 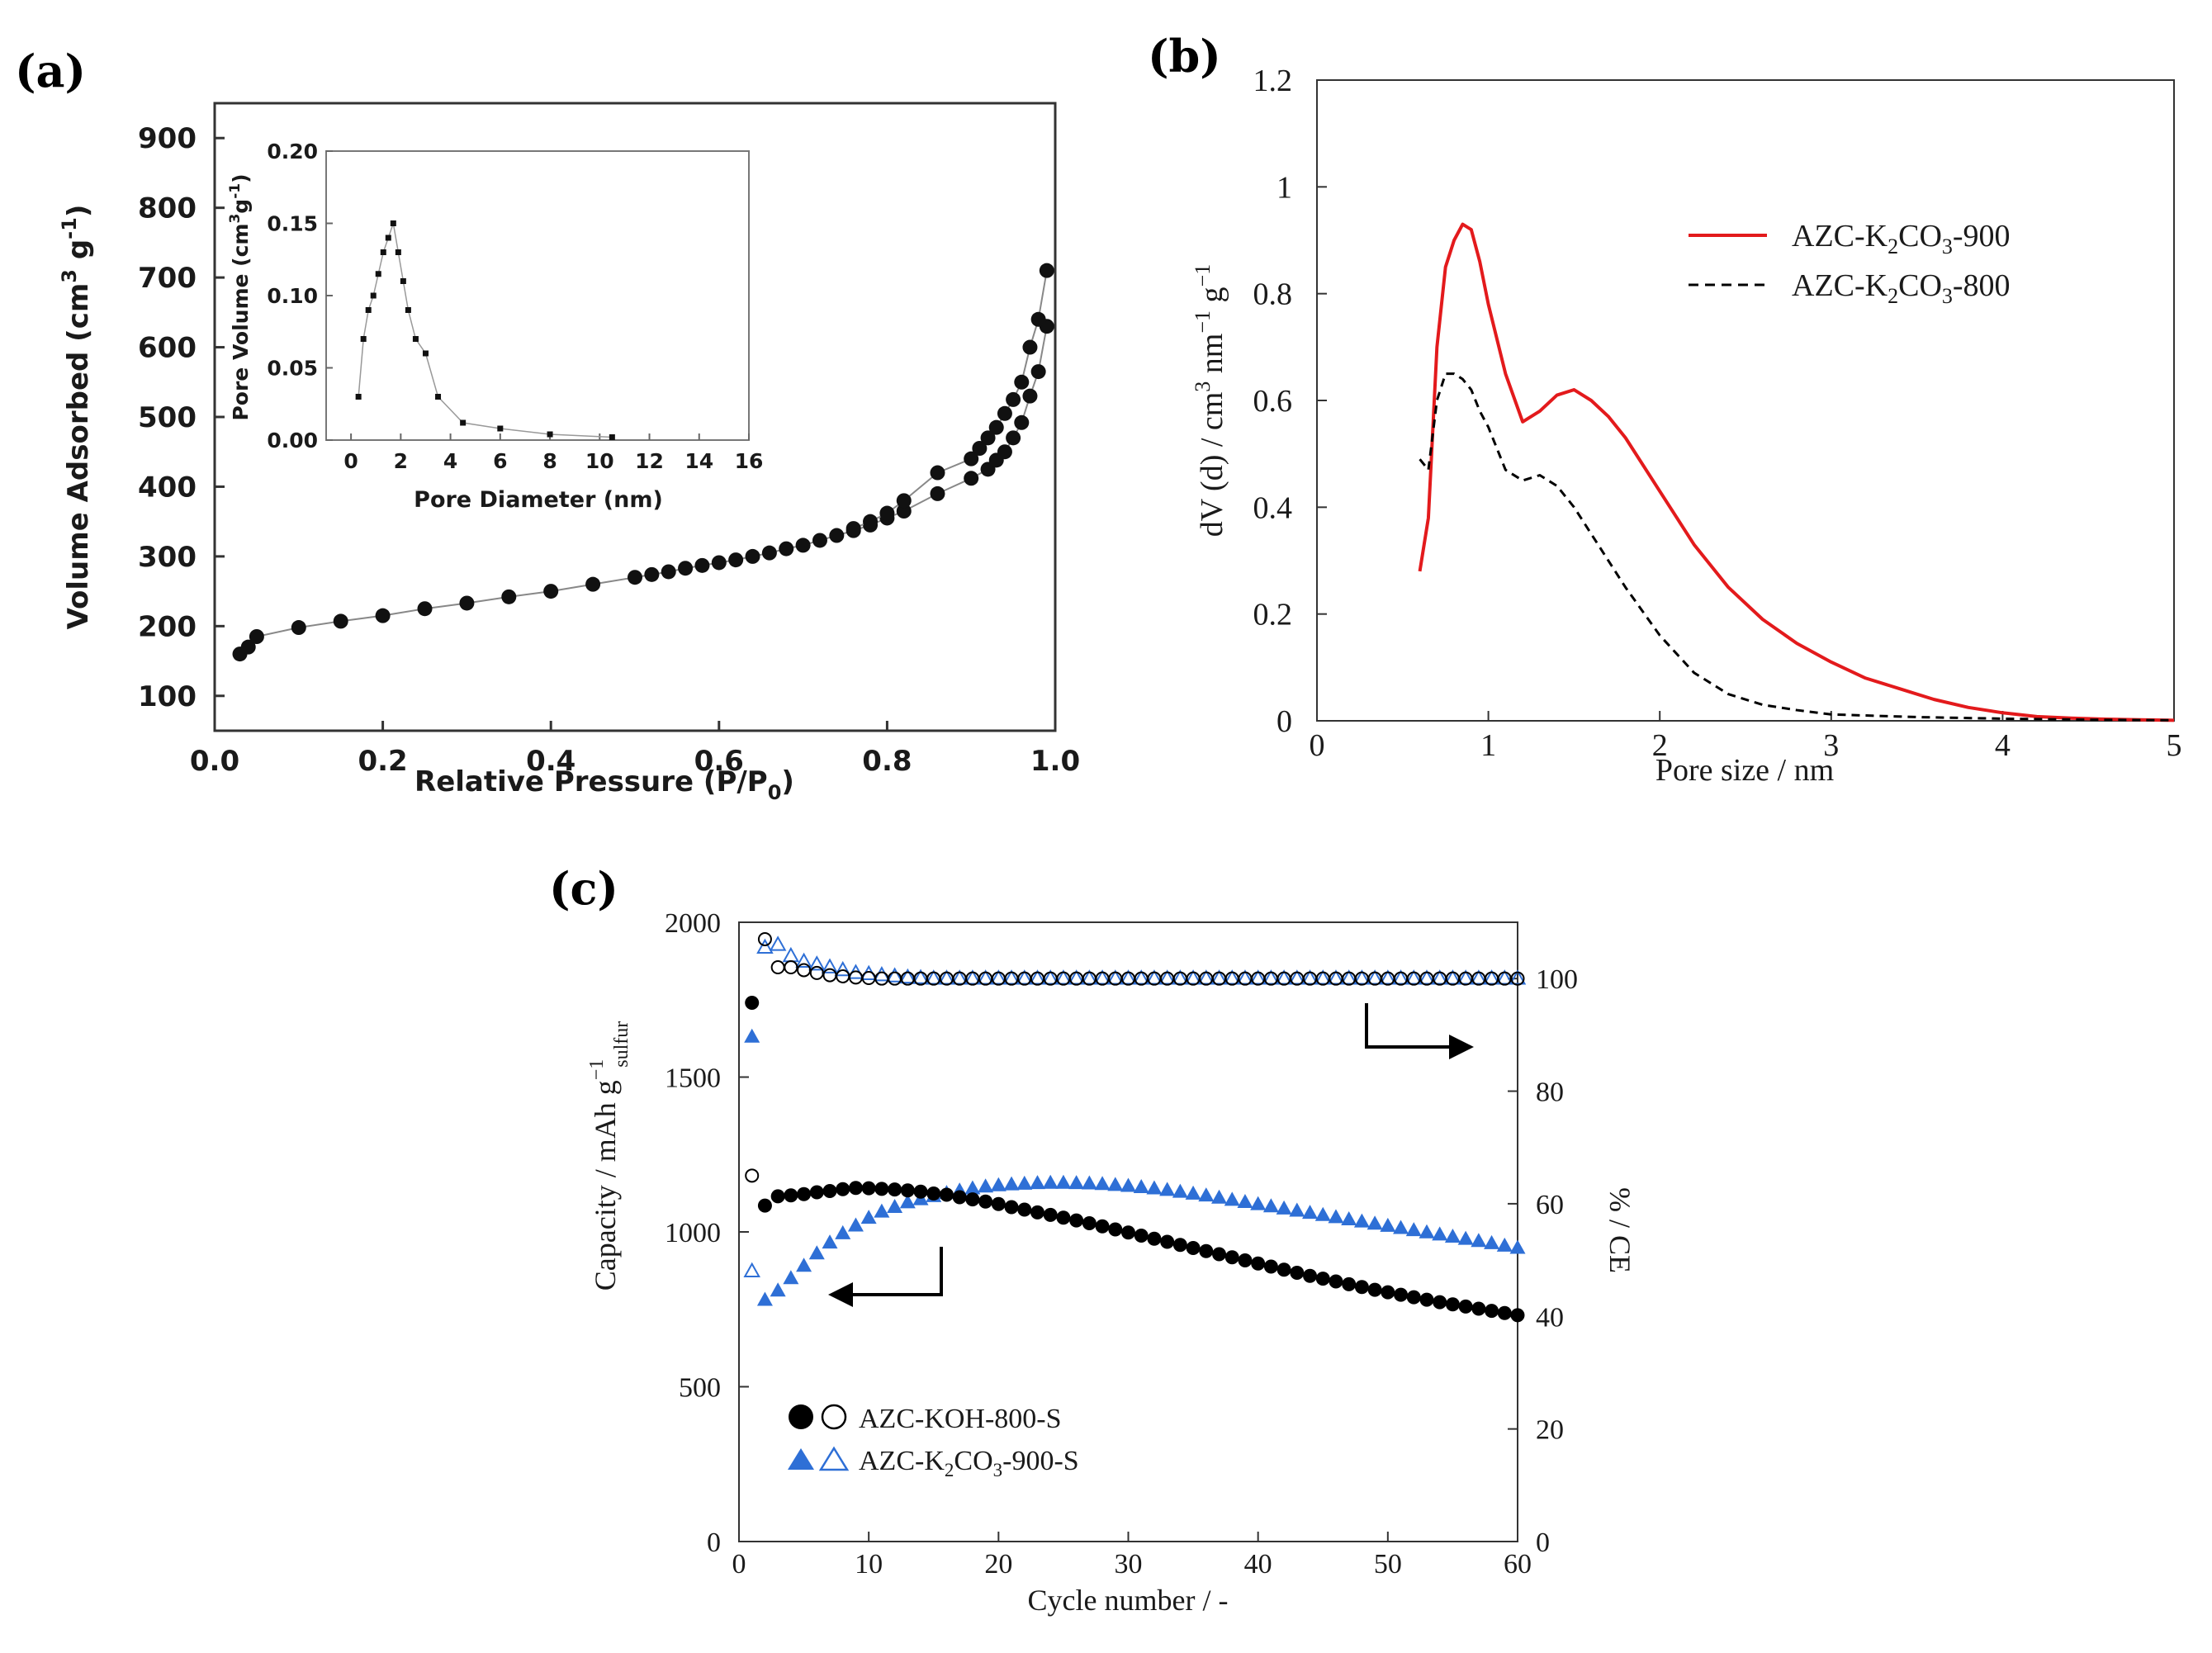 I want to click on y-tick-label: 0.2, so click(x=1273, y=615).